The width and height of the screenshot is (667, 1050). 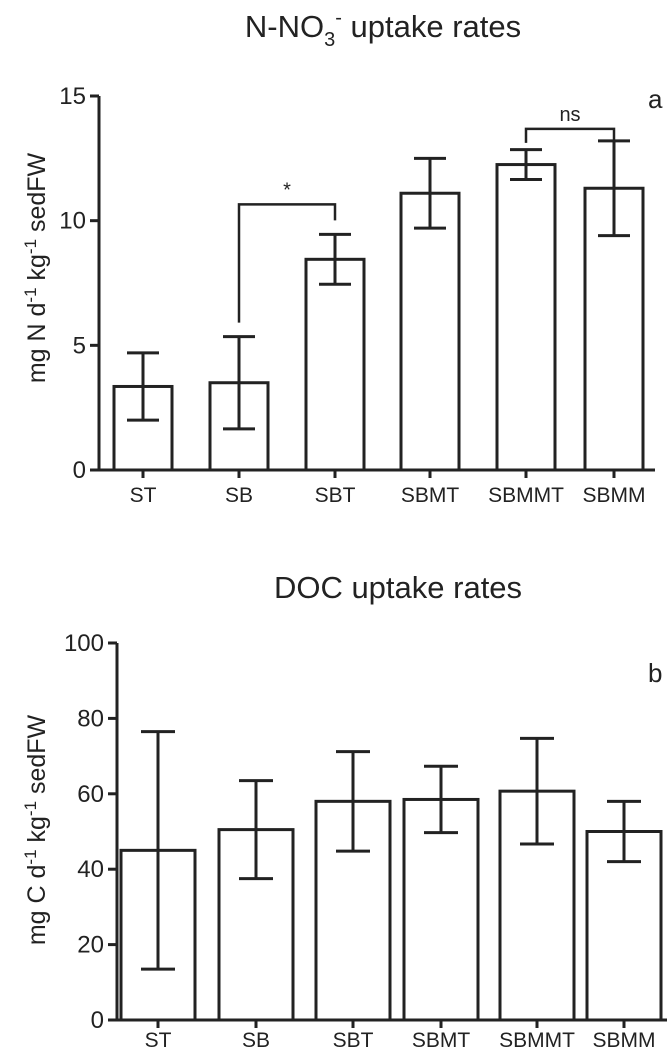 What do you see at coordinates (400, 1035) in the screenshot?
I see `x-tick-labels-b: ST SB SBT SBMT SBMMT SBMM` at bounding box center [400, 1035].